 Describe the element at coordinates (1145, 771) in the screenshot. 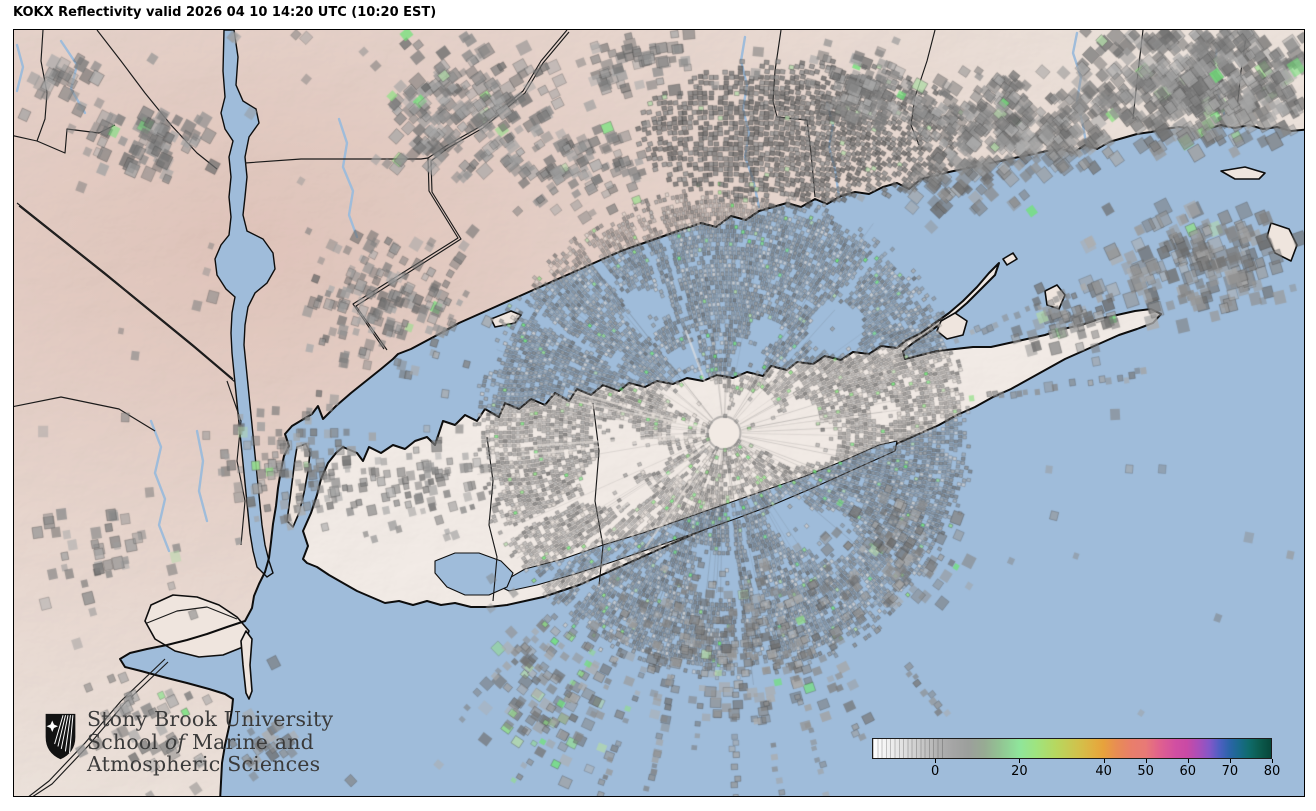

I see `colorbar-tick-label: 50` at that location.